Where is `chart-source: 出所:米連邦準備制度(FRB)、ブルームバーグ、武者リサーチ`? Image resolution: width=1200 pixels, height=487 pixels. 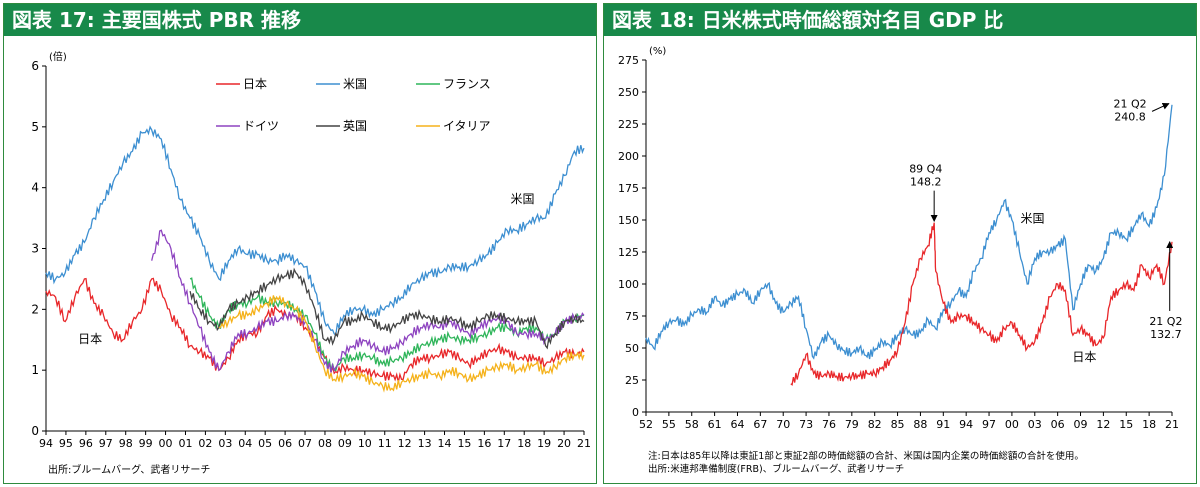 chart-source: 出所:米連邦準備制度(FRB)、ブルームバーグ、武者リサーチ is located at coordinates (776, 469).